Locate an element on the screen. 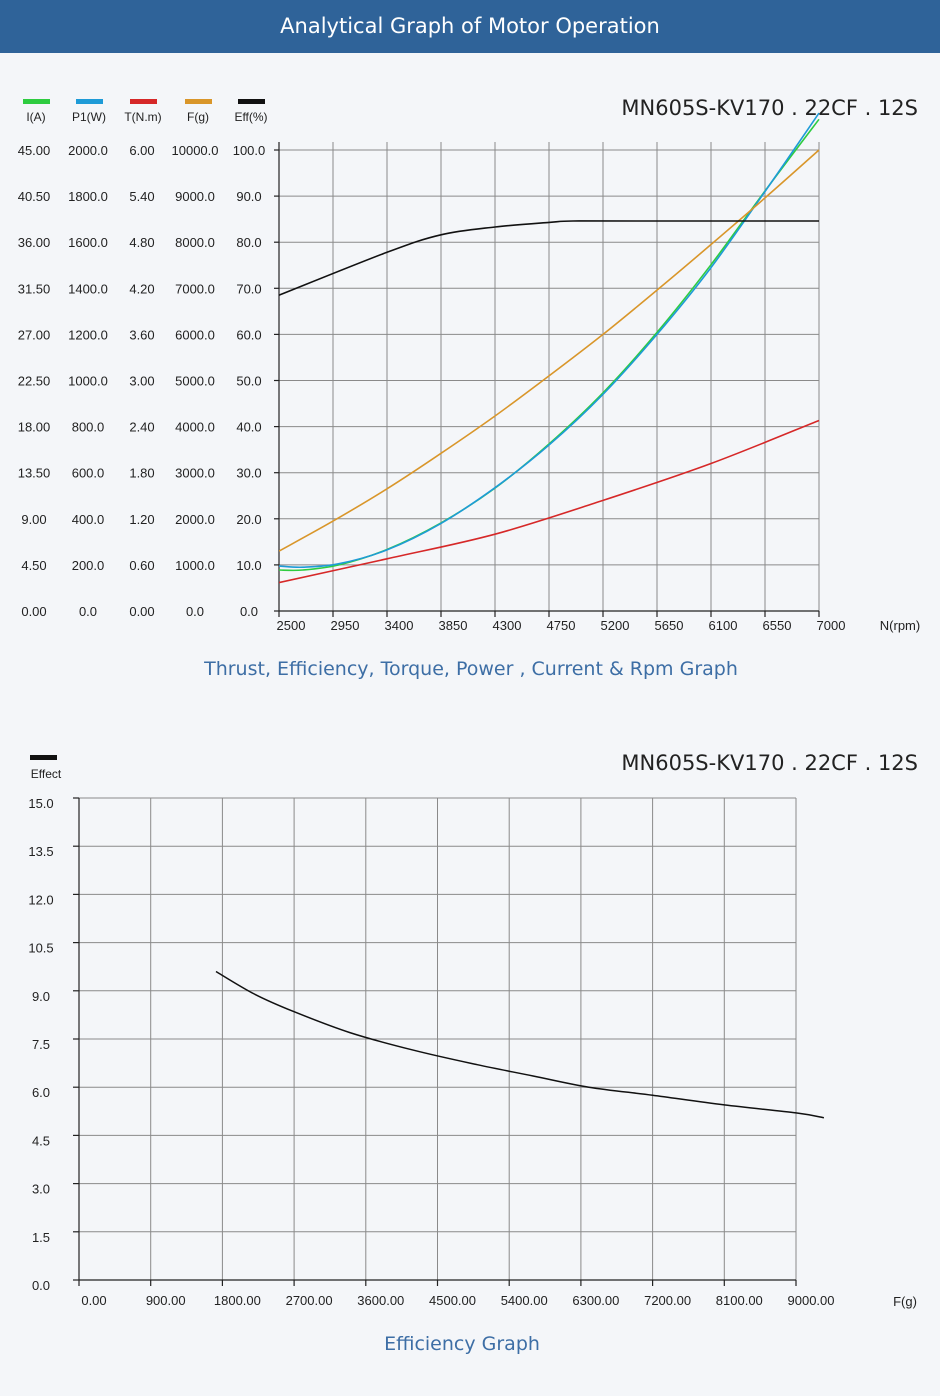  chart2-series is located at coordinates (520, 1044).